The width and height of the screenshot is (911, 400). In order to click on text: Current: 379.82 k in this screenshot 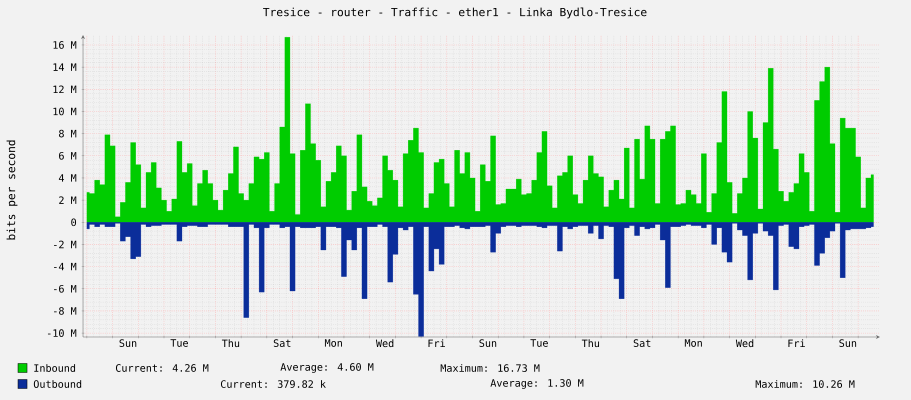, I will do `click(273, 384)`.